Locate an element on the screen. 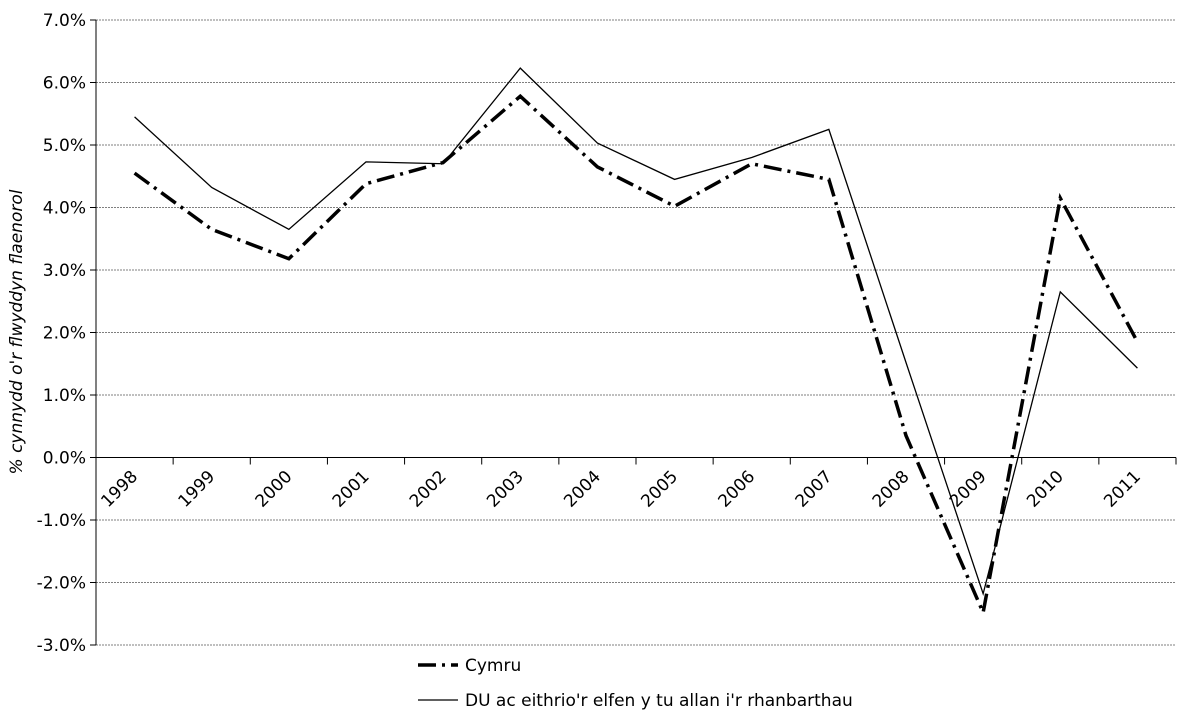 The width and height of the screenshot is (1187, 713). legend-item-cymru: Cymru is located at coordinates (469, 666).